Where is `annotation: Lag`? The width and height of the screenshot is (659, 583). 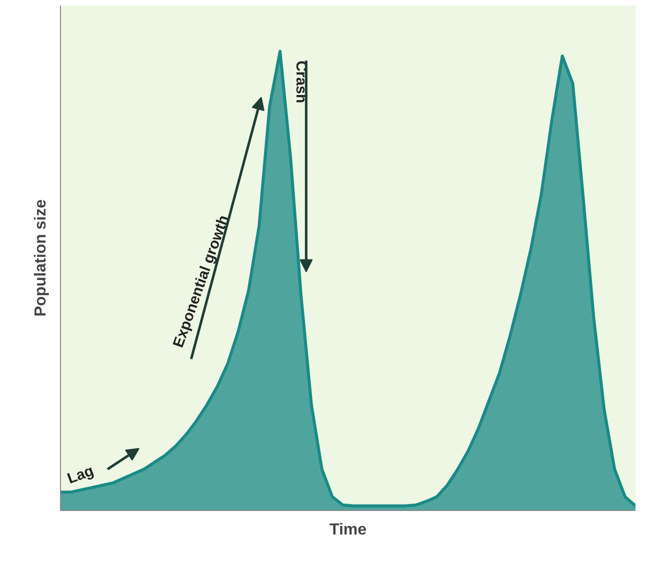
annotation: Lag is located at coordinates (80, 475).